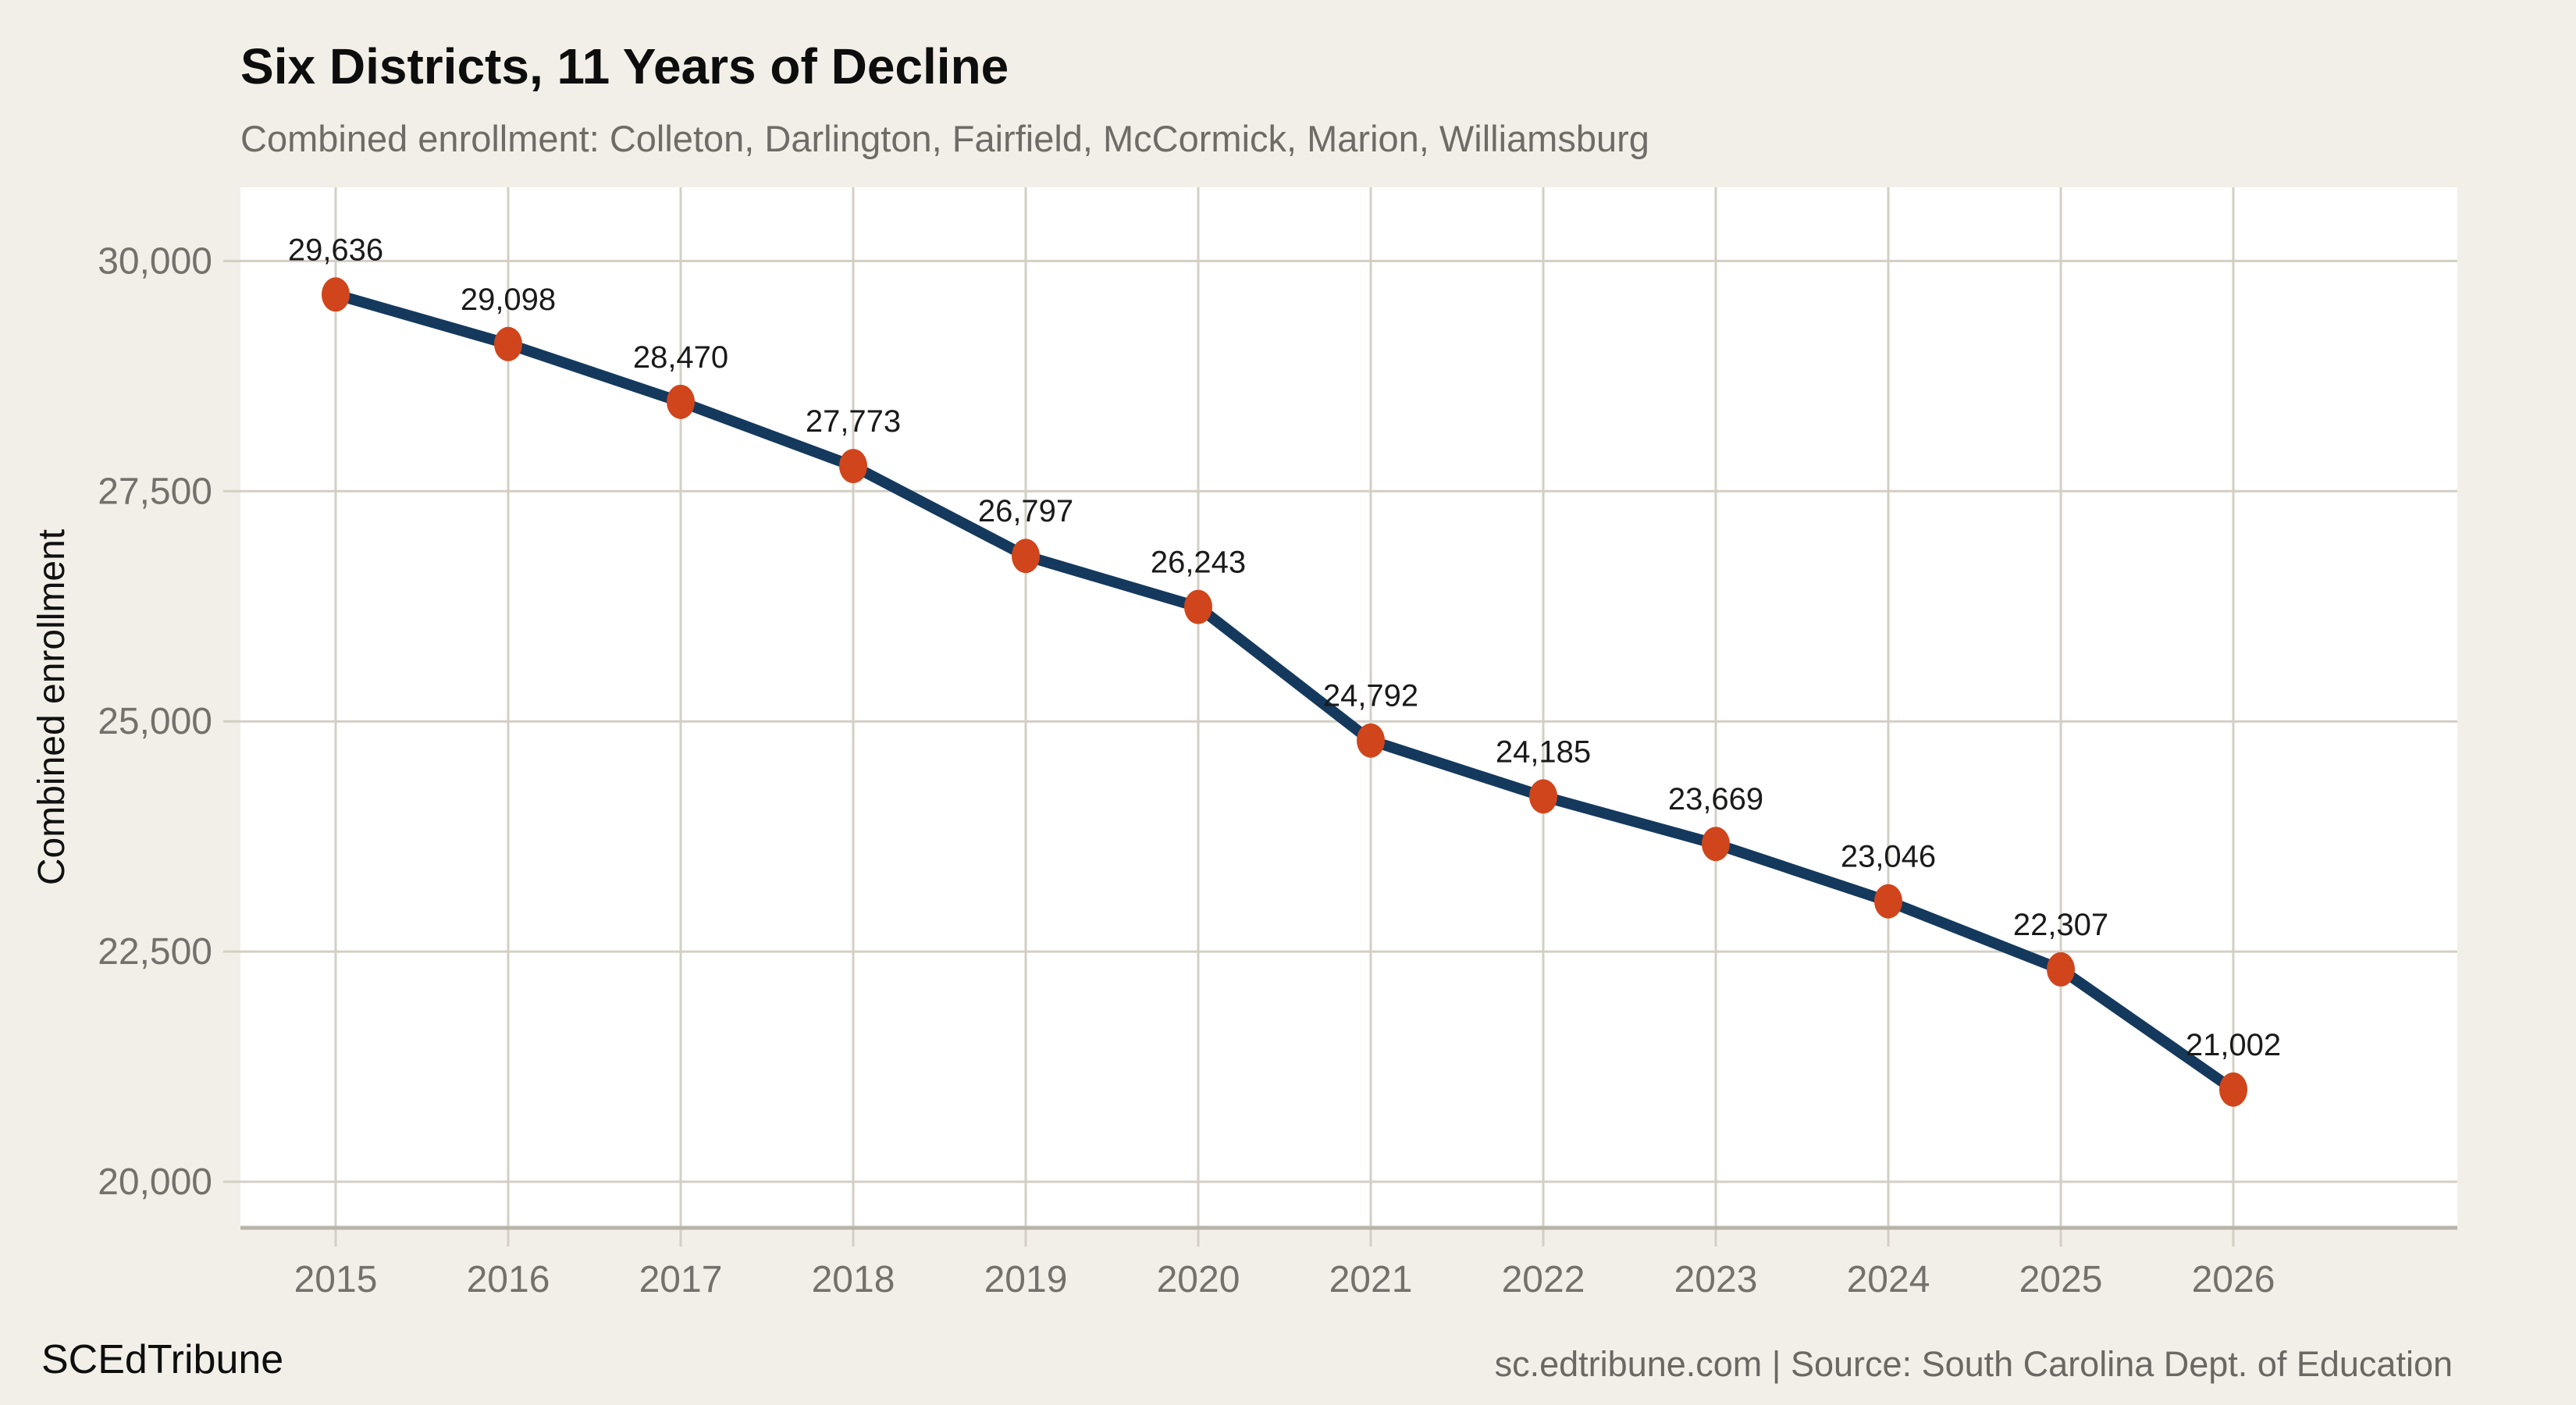 The height and width of the screenshot is (1405, 2576). I want to click on data-point-label-2016: 29,098, so click(508, 300).